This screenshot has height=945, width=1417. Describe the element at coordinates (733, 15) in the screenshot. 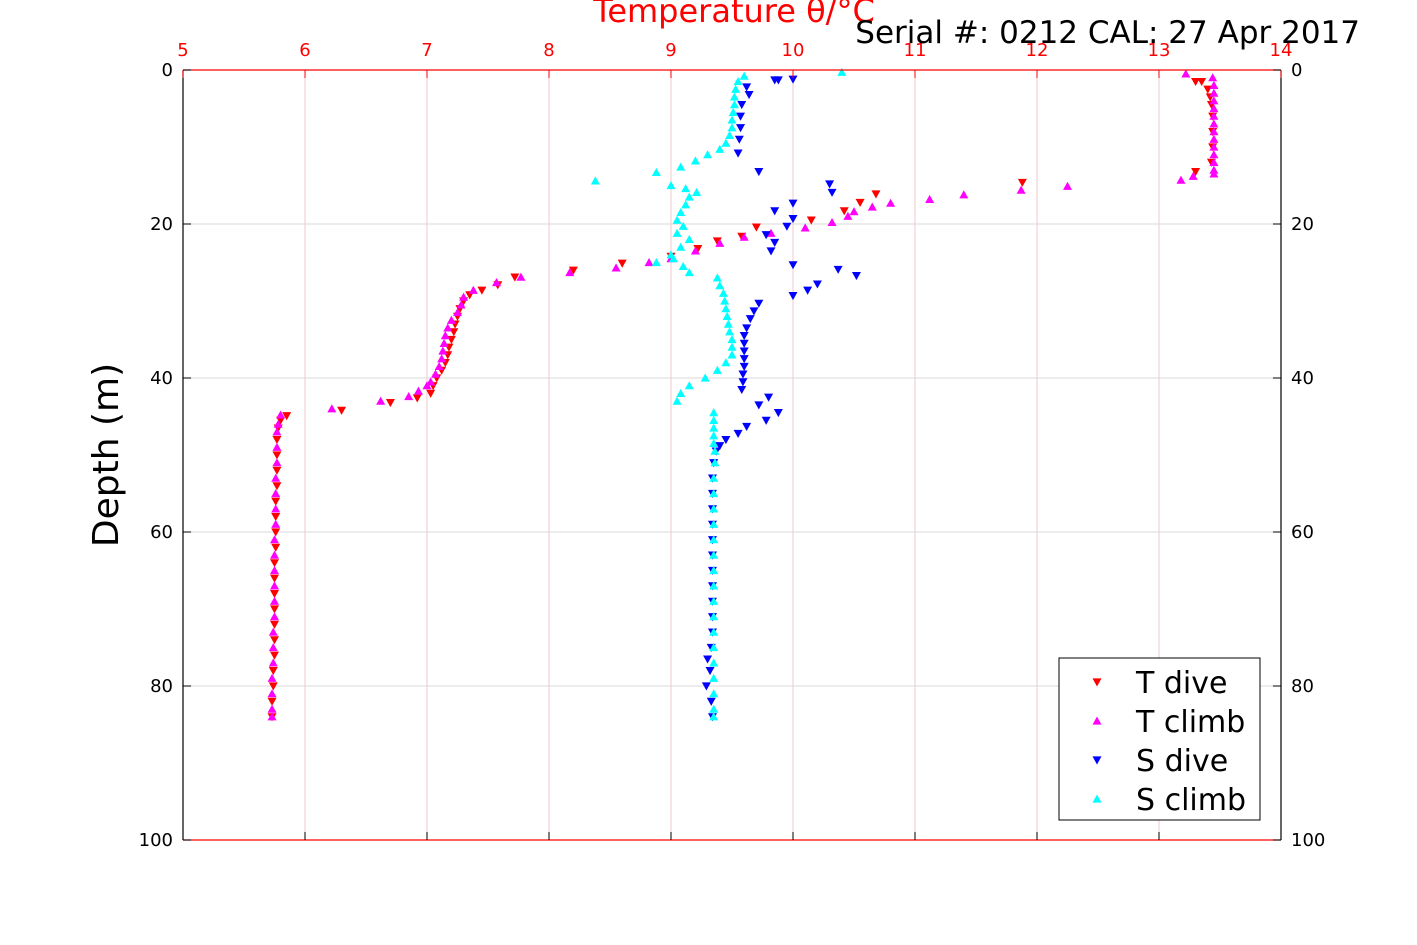

I see `x-axis-label: Temperature θ/°C` at that location.